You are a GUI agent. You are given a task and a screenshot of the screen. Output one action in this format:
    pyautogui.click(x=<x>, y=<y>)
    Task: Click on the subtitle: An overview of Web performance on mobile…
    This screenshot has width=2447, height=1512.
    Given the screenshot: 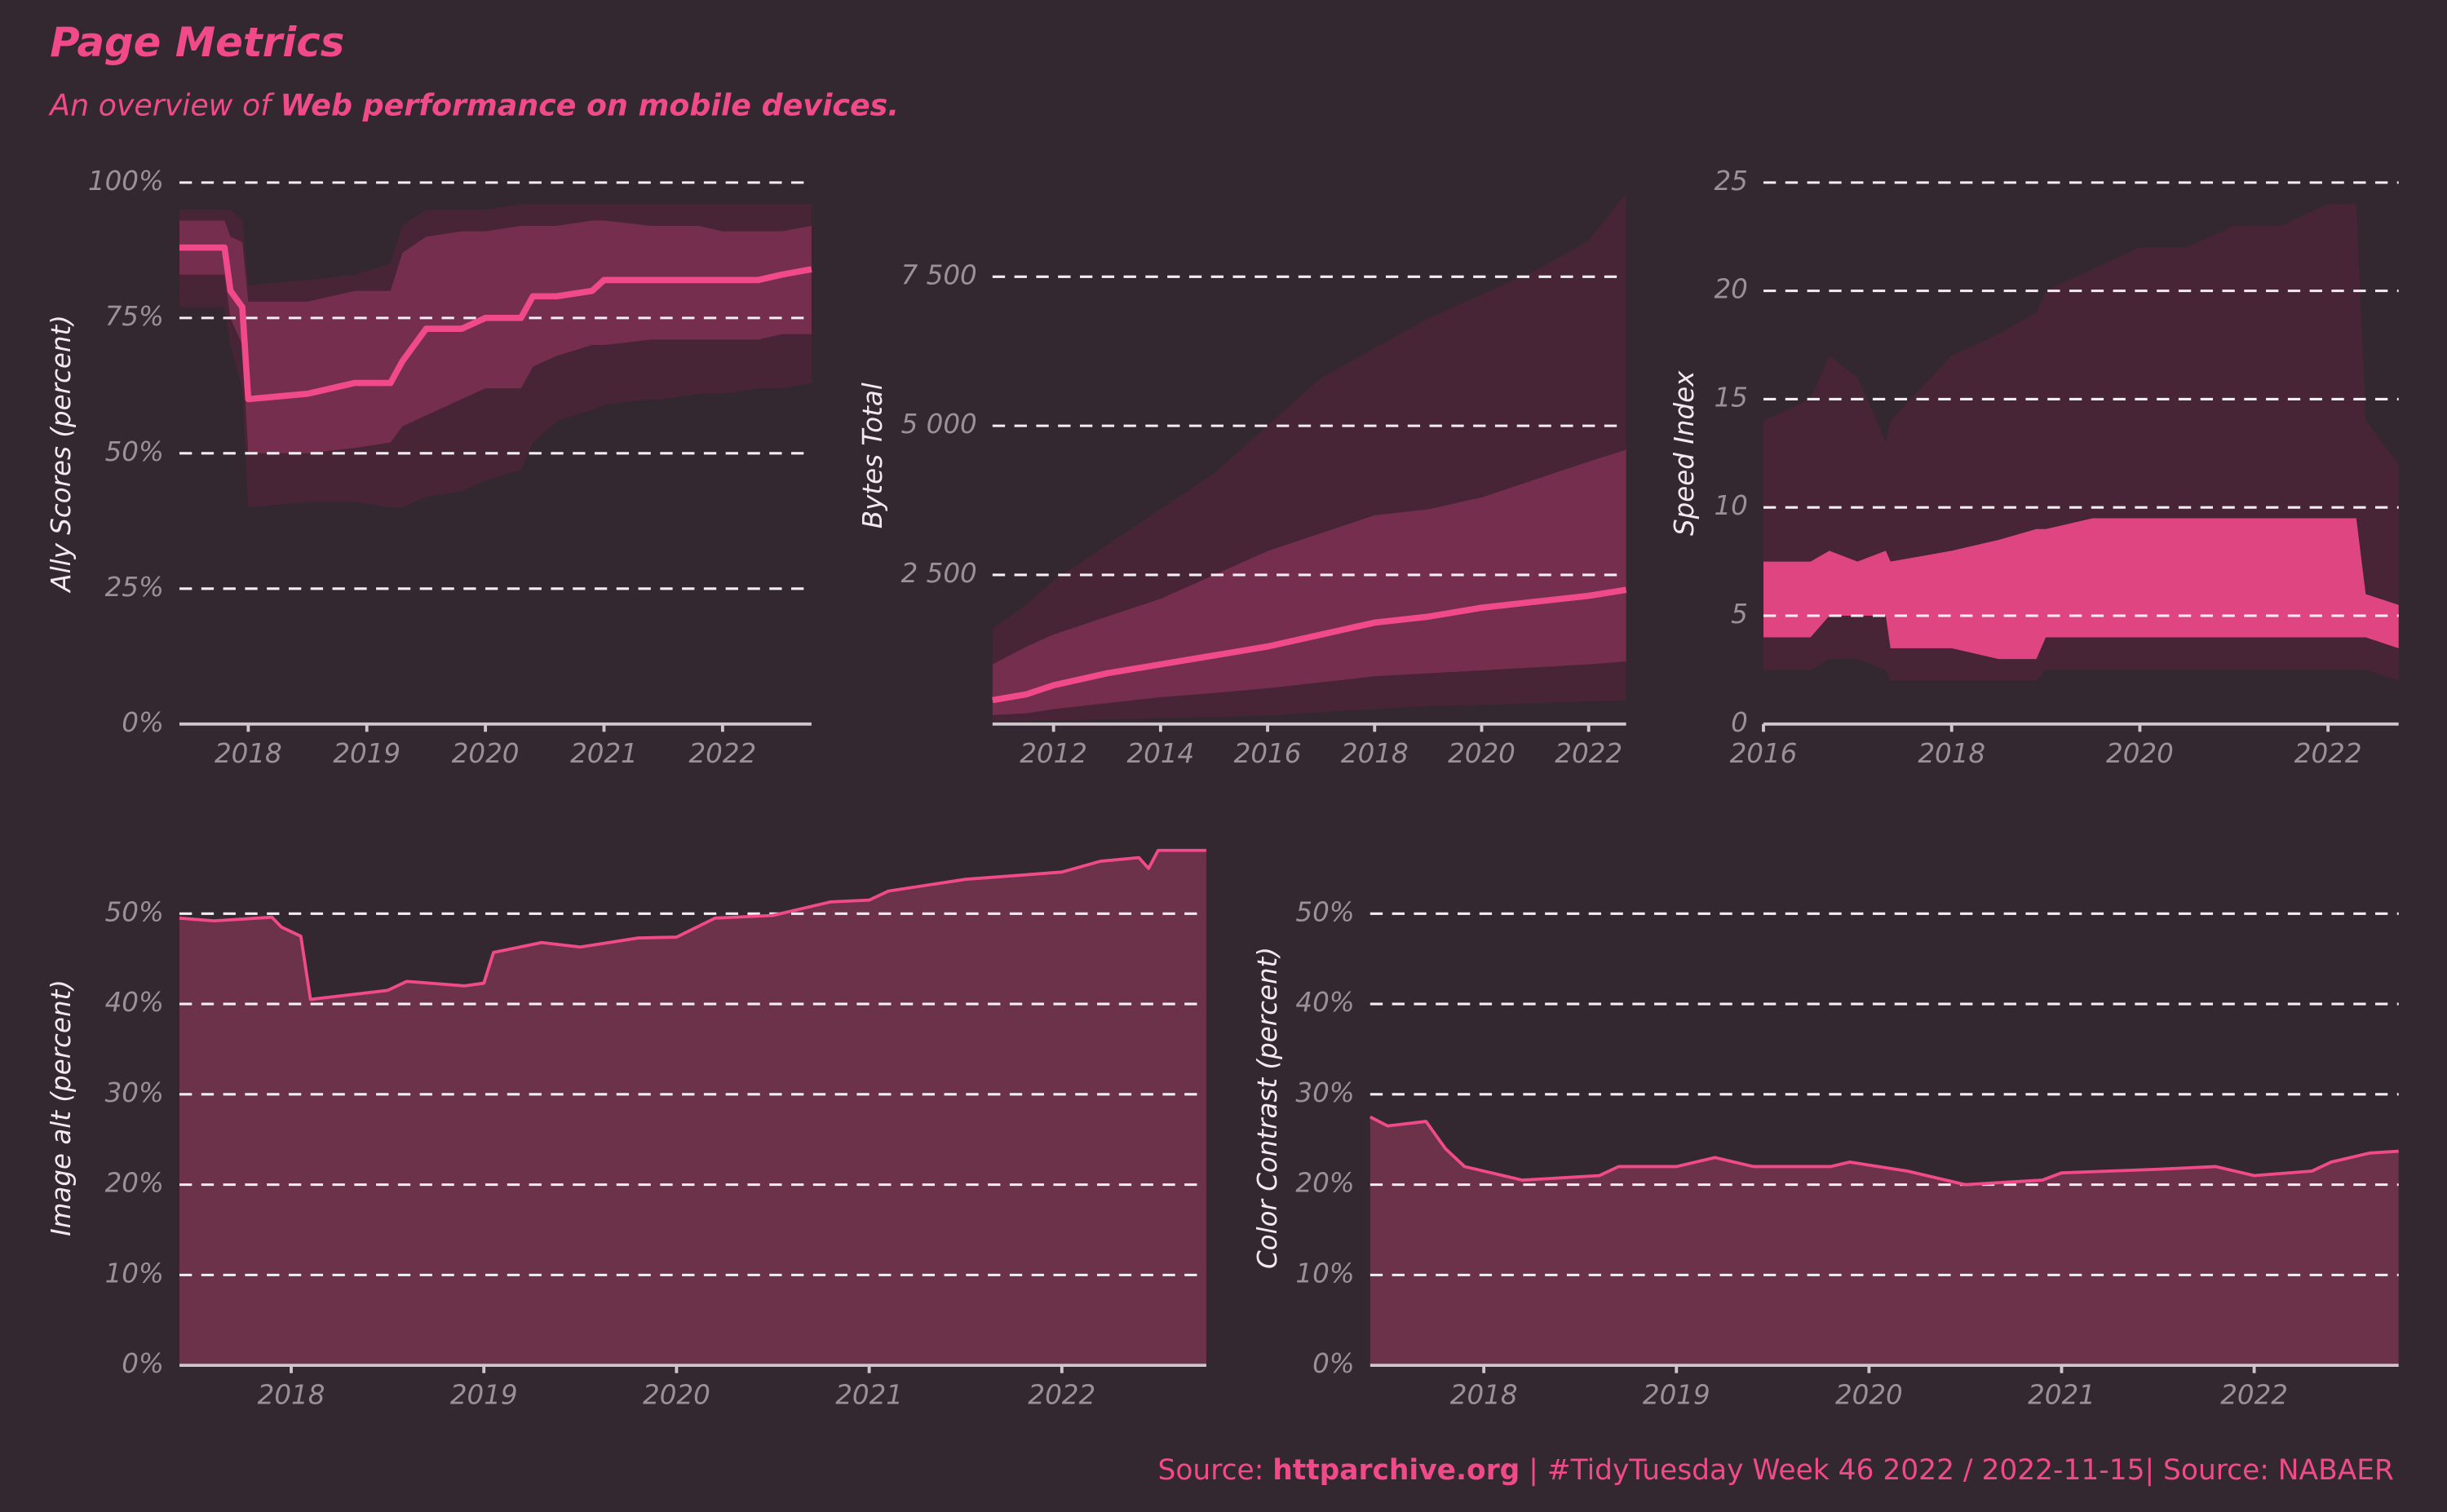 What is the action you would take?
    pyautogui.click(x=473, y=105)
    